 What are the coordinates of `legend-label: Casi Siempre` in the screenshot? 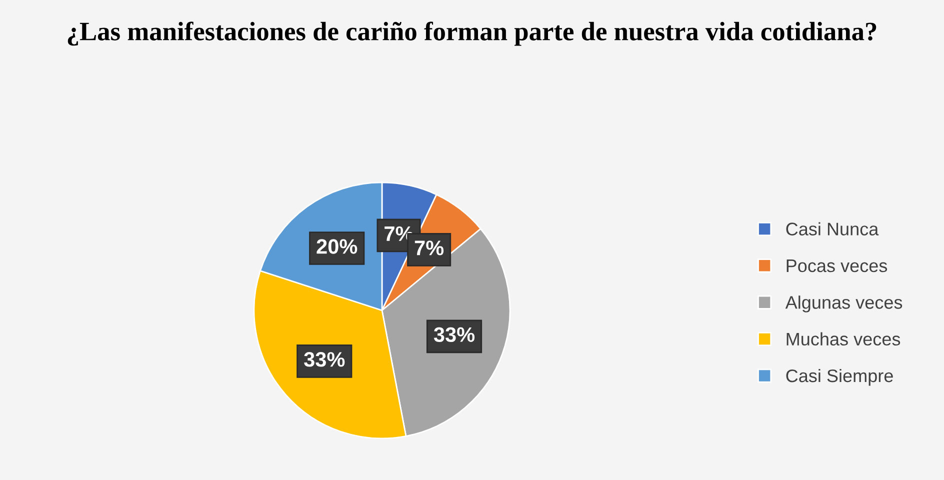 It's located at (839, 377).